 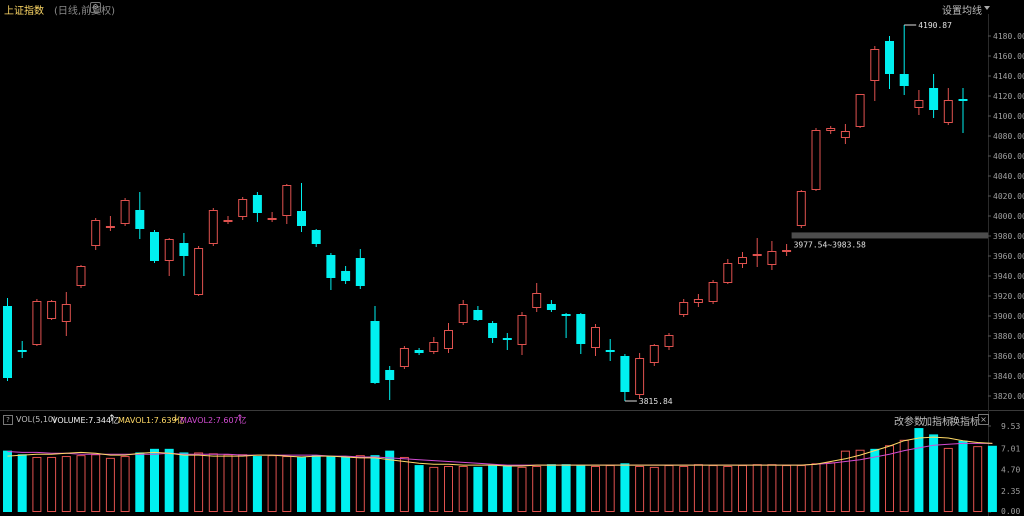 What do you see at coordinates (1008, 396) in the screenshot?
I see `y-tick-label: 3820.00` at bounding box center [1008, 396].